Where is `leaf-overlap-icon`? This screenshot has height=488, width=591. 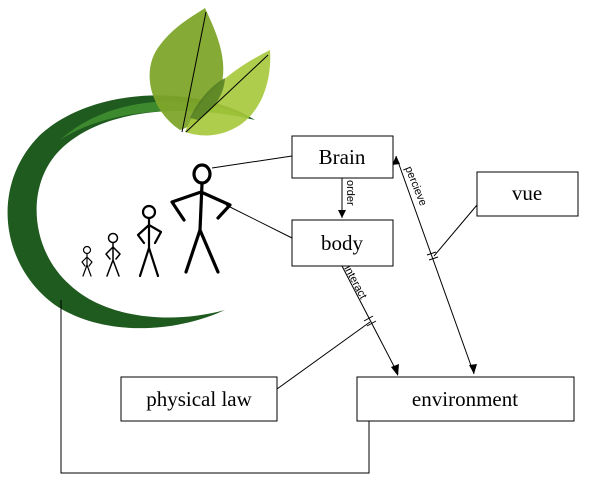
leaf-overlap-icon is located at coordinates (207, 99).